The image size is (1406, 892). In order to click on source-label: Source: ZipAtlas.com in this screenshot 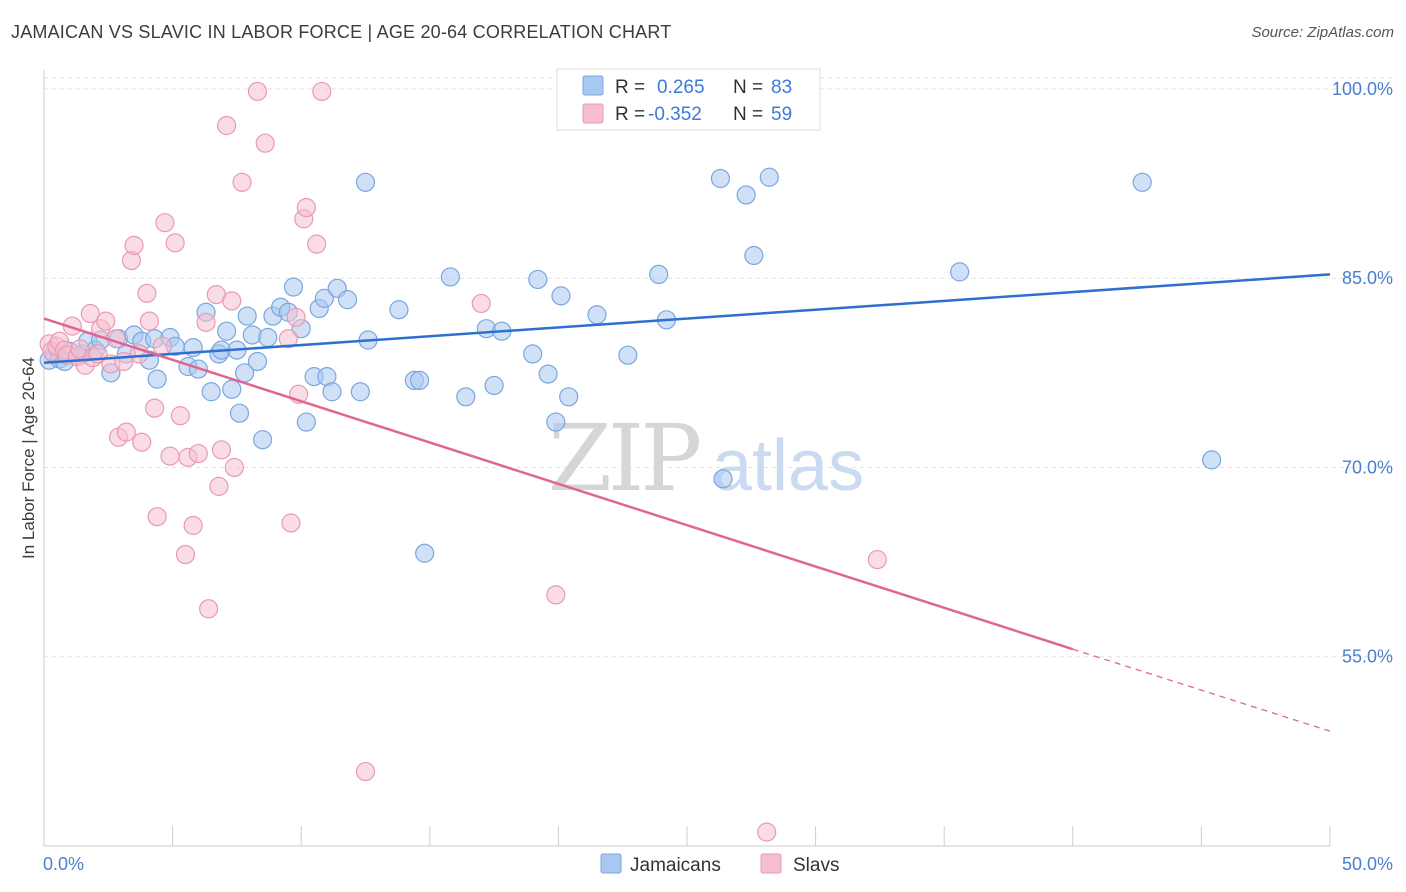, I will do `click(1322, 32)`.